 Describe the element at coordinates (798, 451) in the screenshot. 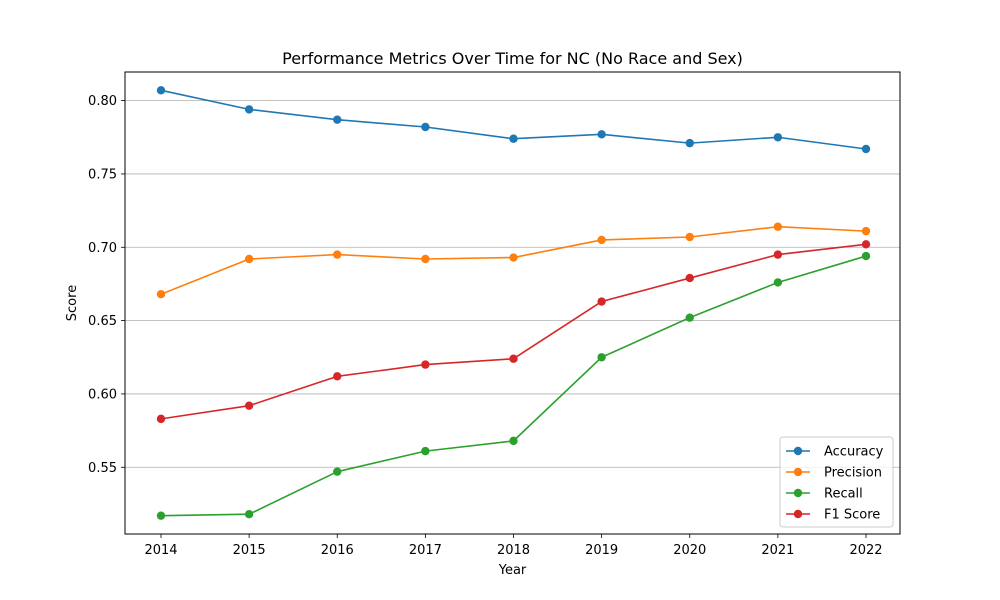

I see `legend-marker-accuracy` at that location.